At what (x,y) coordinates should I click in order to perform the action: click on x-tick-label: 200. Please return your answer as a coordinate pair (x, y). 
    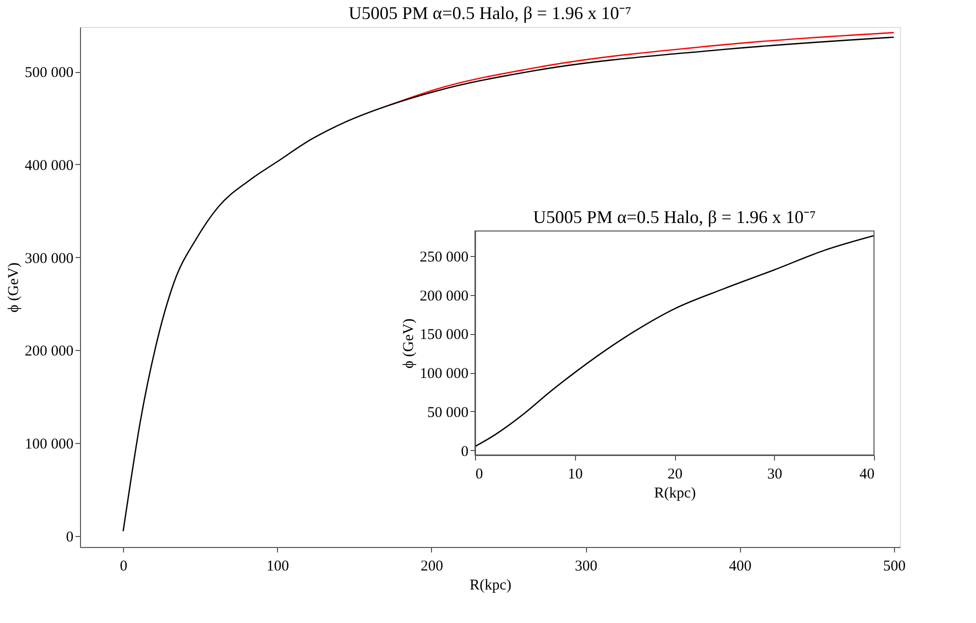
    Looking at the image, I should click on (432, 566).